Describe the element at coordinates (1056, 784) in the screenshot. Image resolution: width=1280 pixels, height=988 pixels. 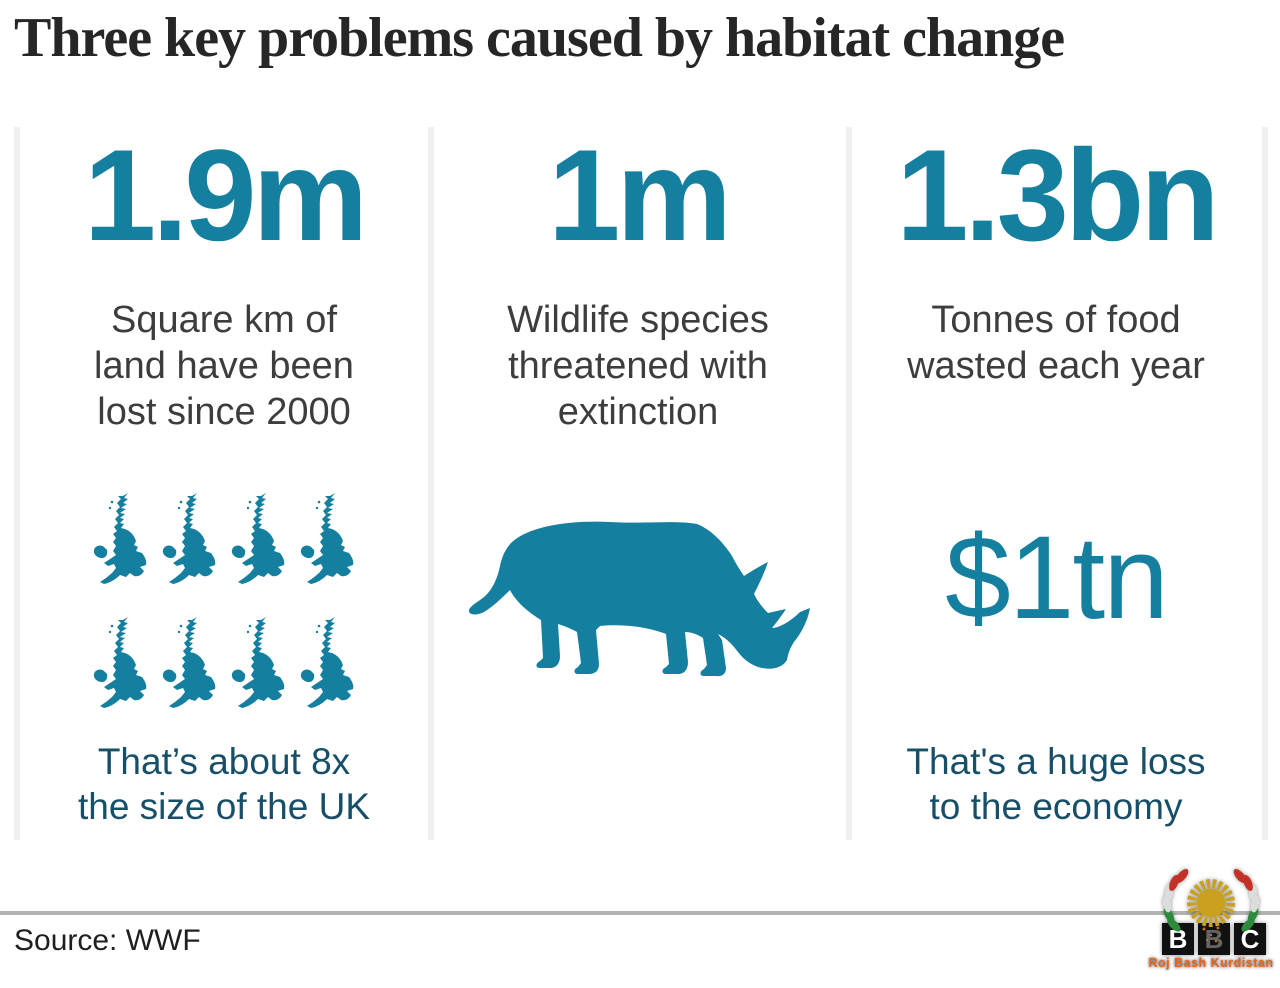
I see `stat-footnote: That's a huge loss to the economy` at that location.